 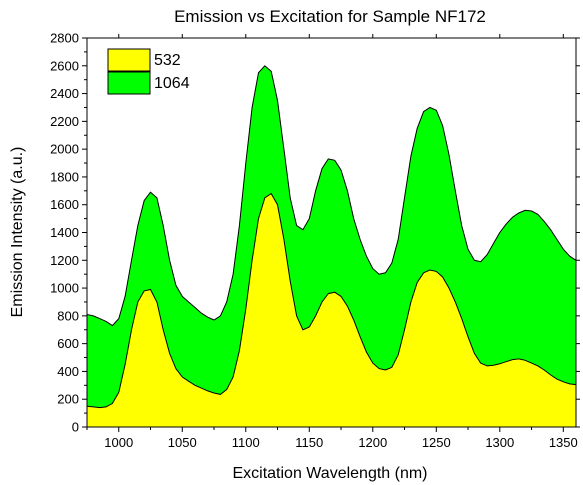 I want to click on y-tick-label: 2600, so click(x=64, y=65).